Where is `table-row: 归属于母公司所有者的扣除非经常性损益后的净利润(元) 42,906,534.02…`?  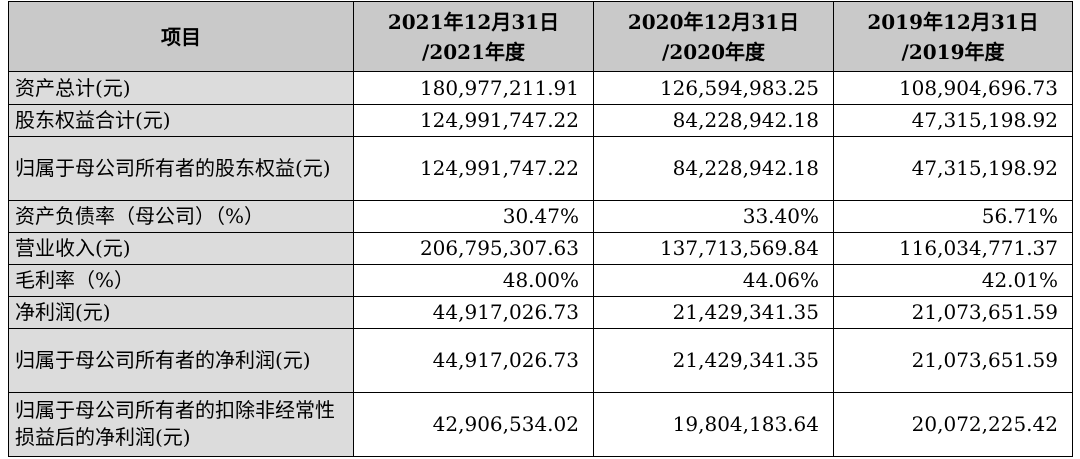
table-row: 归属于母公司所有者的扣除非经常性损益后的净利润(元) 42,906,534.02… is located at coordinates (540, 424).